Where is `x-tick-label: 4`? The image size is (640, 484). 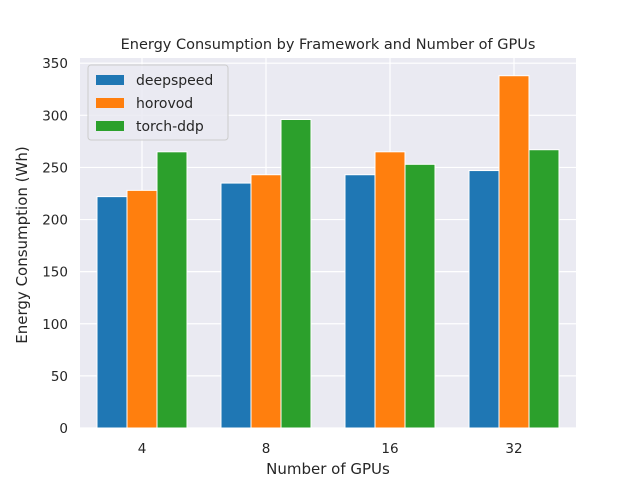
x-tick-label: 4 is located at coordinates (142, 449).